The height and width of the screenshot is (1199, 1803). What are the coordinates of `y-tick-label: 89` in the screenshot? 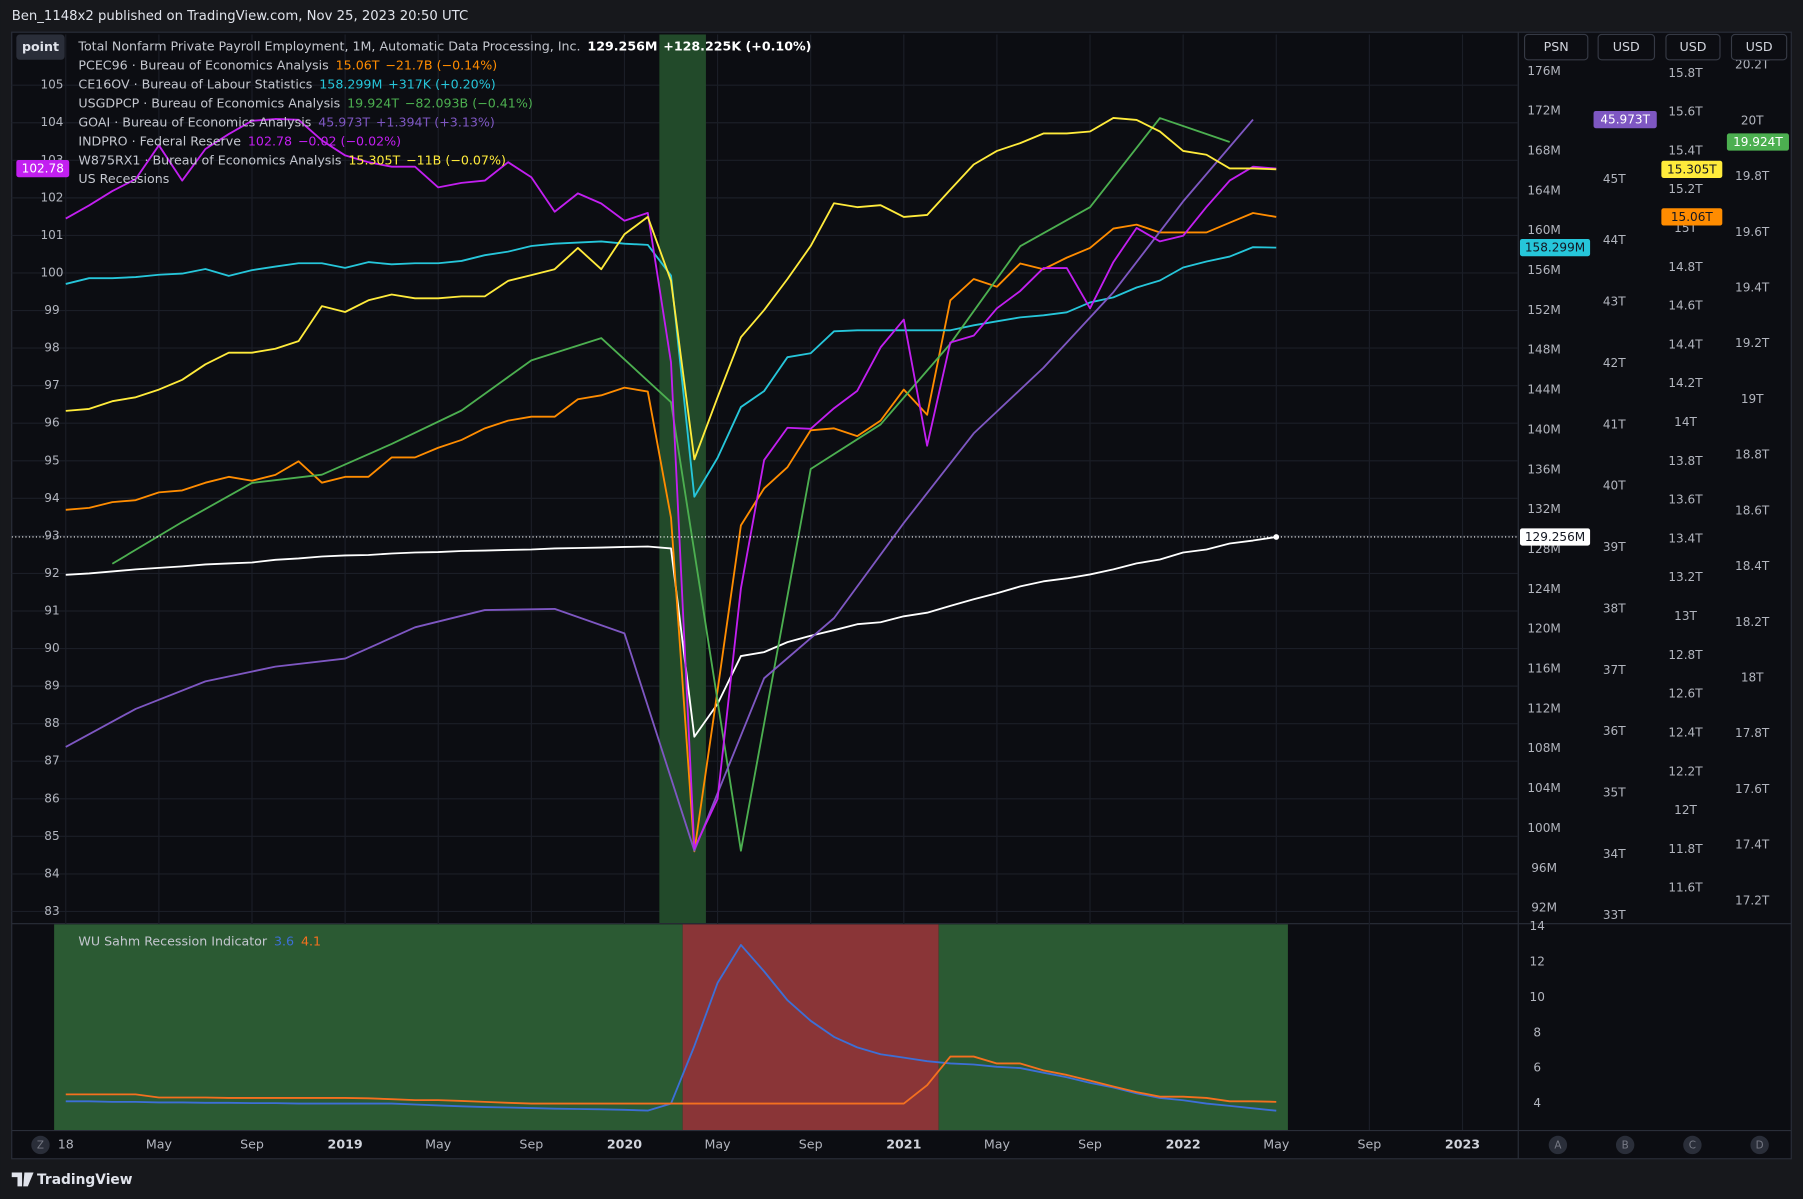 It's located at (51, 686).